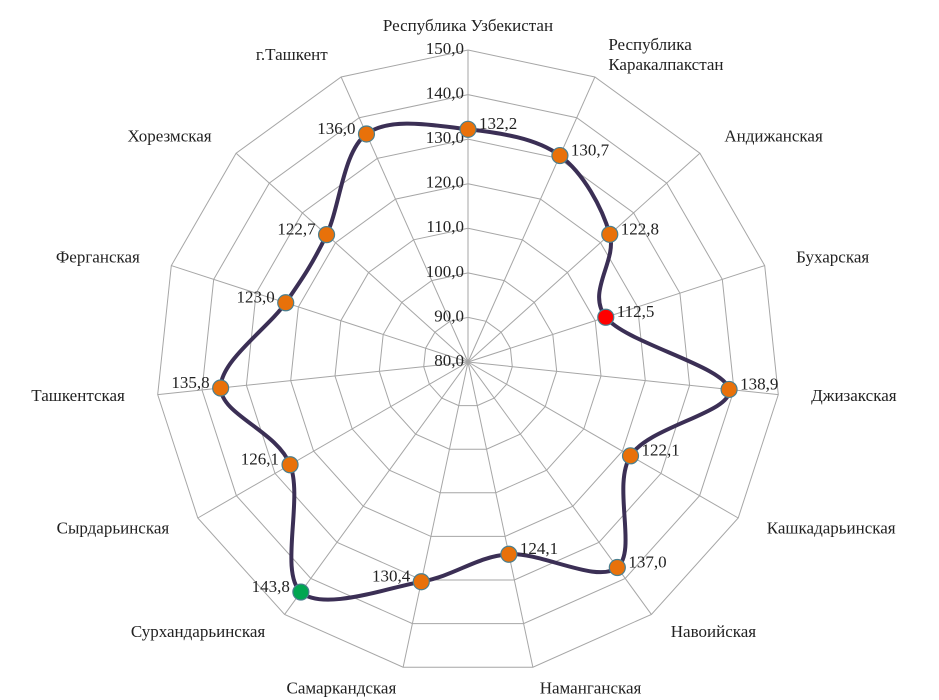 The width and height of the screenshot is (939, 700). I want to click on value-label: 122,7, so click(296, 229).